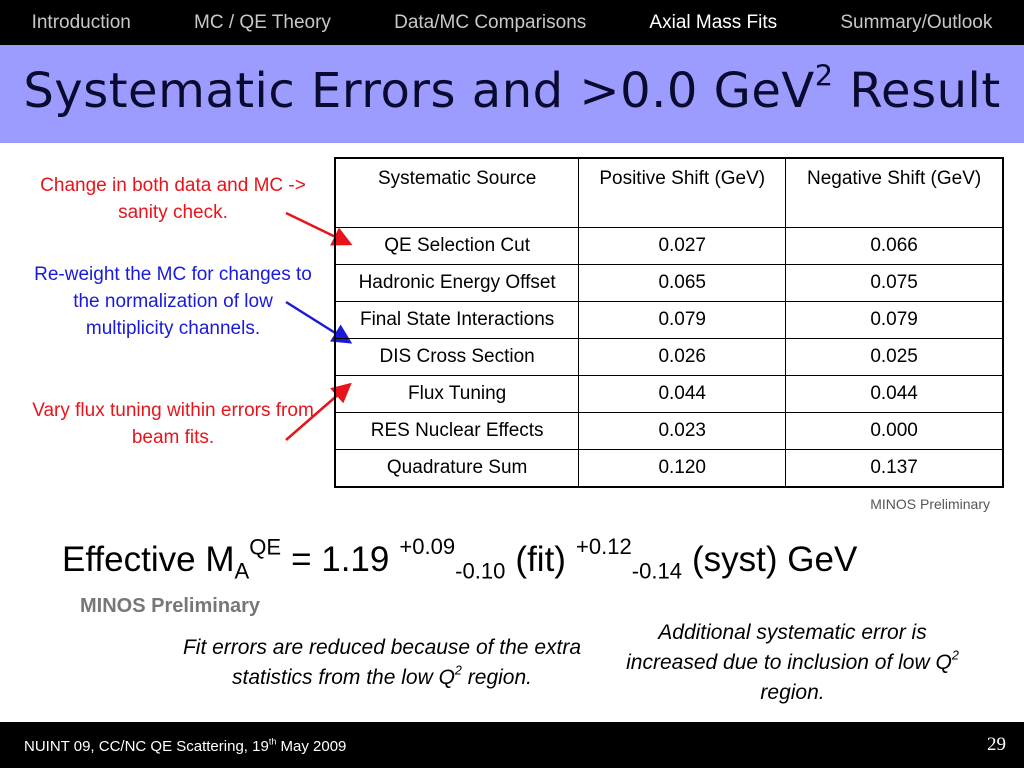 This screenshot has height=768, width=1024. I want to click on table-cell: 0.027, so click(682, 246).